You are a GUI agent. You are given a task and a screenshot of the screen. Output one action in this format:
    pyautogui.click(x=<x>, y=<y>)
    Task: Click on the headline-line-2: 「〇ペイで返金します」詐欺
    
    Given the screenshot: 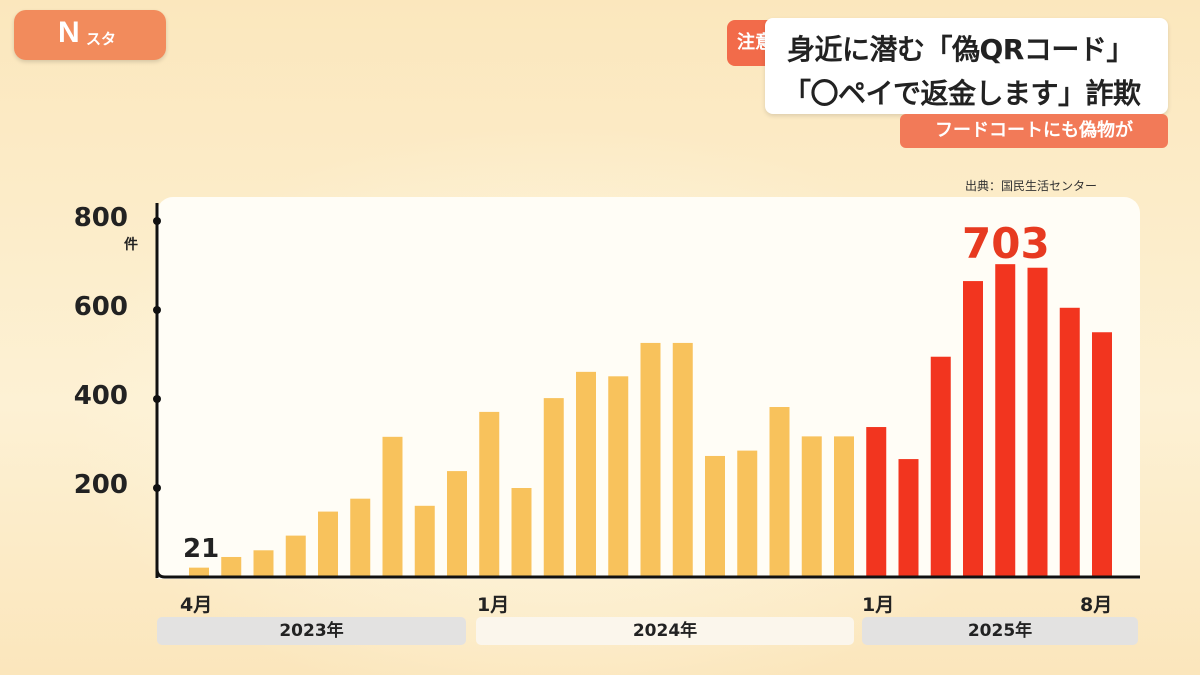 What is the action you would take?
    pyautogui.click(x=962, y=93)
    